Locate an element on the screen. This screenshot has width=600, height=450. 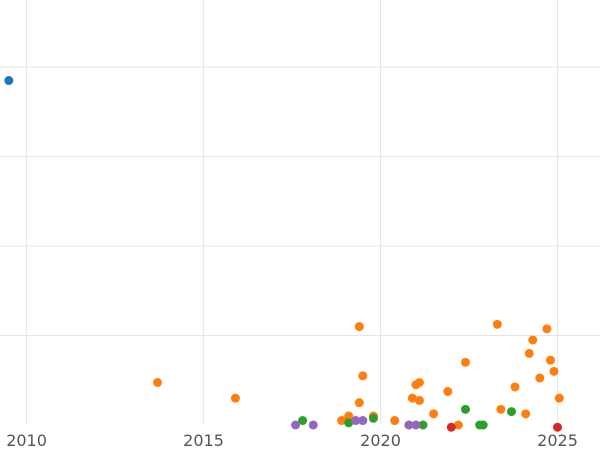
x-tick-label: 2015 is located at coordinates (203, 440).